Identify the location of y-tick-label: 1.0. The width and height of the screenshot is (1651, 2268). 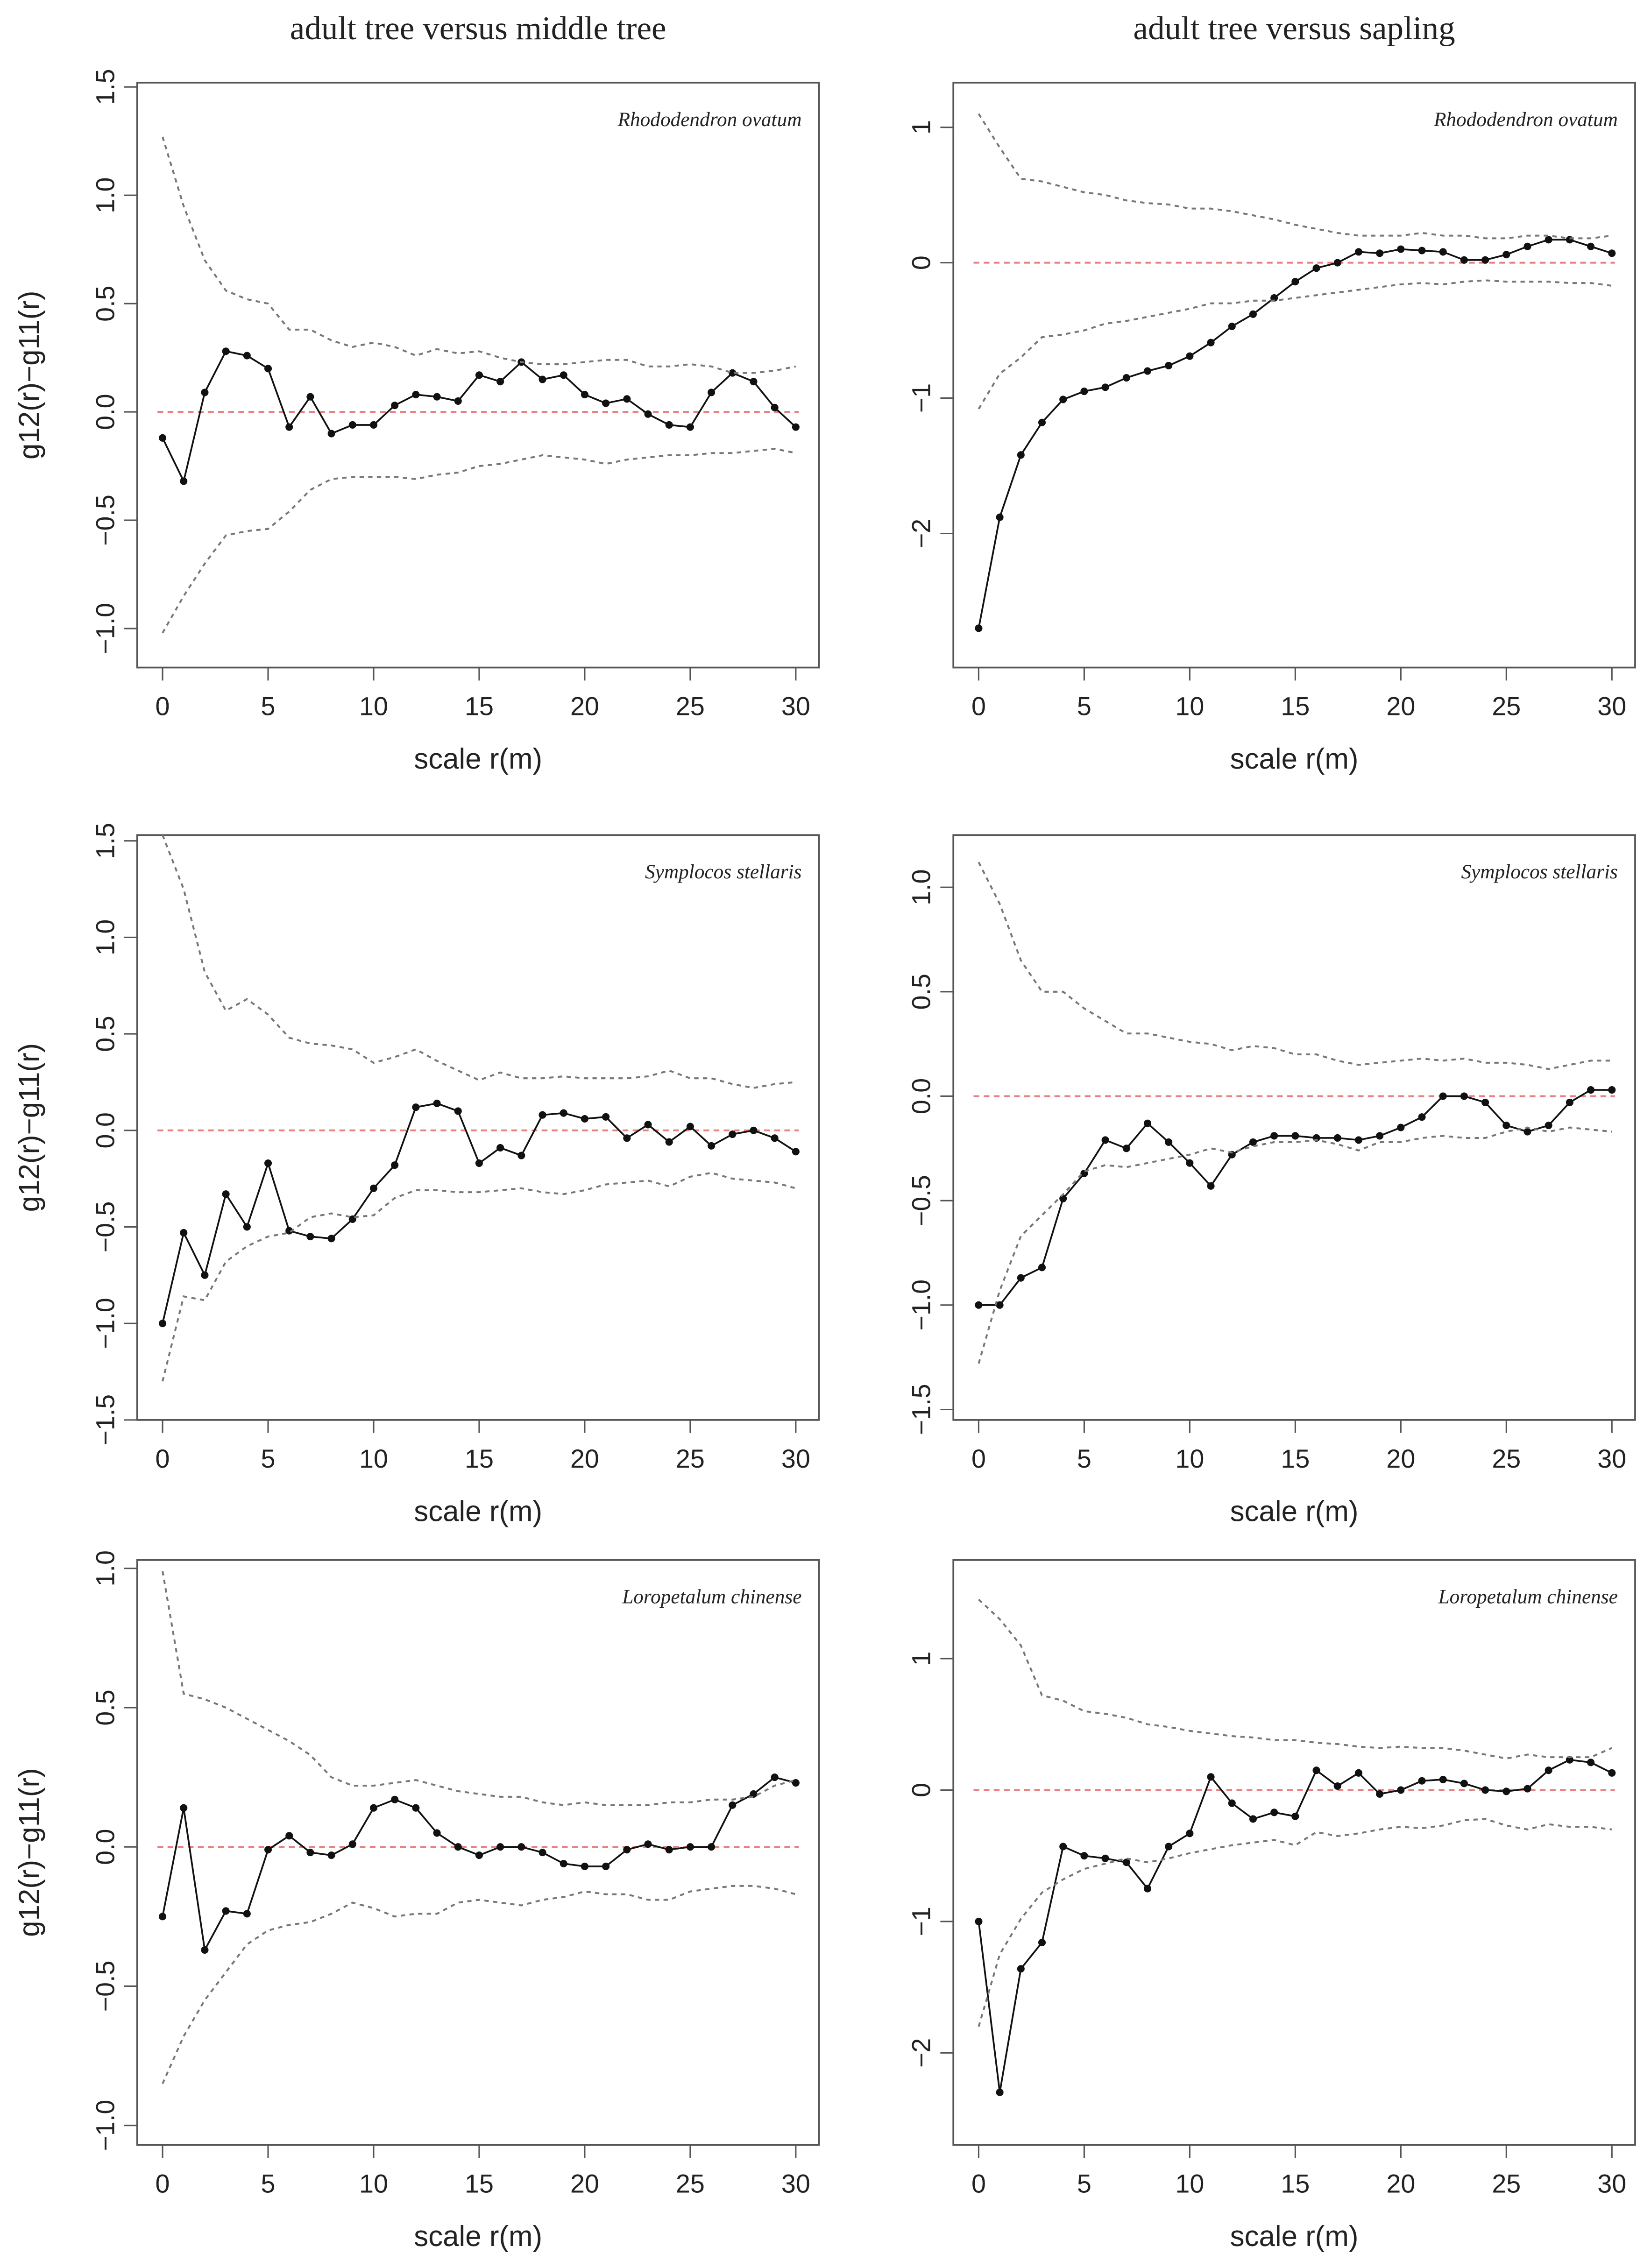
(105, 195).